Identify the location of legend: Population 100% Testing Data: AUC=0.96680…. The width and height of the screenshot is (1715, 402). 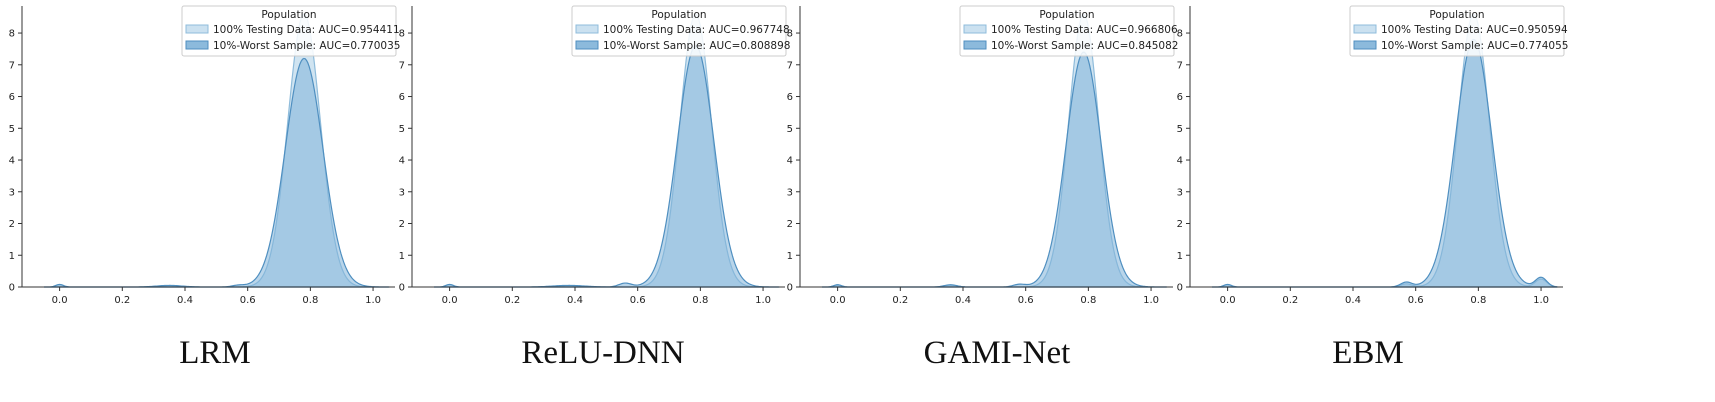
(1068, 31).